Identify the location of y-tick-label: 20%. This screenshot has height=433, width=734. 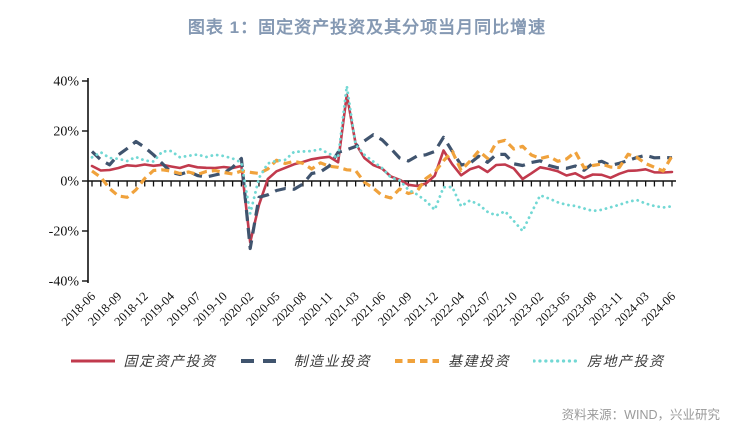
(66, 132).